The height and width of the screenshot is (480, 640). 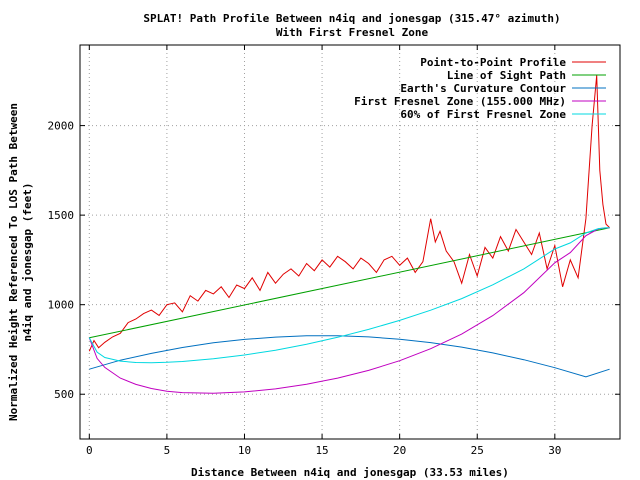 What do you see at coordinates (321, 450) in the screenshot?
I see `x-tick-label: 15` at bounding box center [321, 450].